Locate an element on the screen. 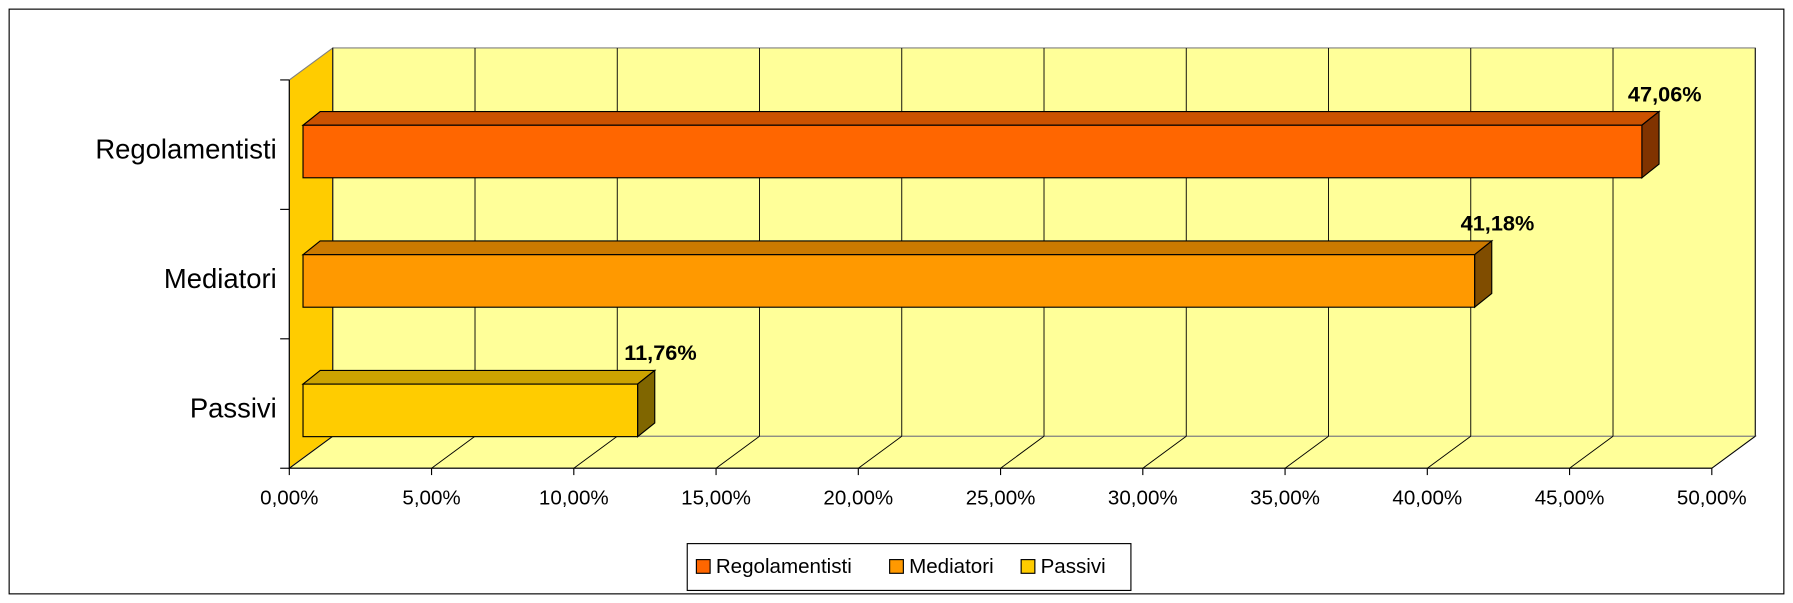 The image size is (1793, 603). x-tick-label: 50,00% is located at coordinates (1712, 498).